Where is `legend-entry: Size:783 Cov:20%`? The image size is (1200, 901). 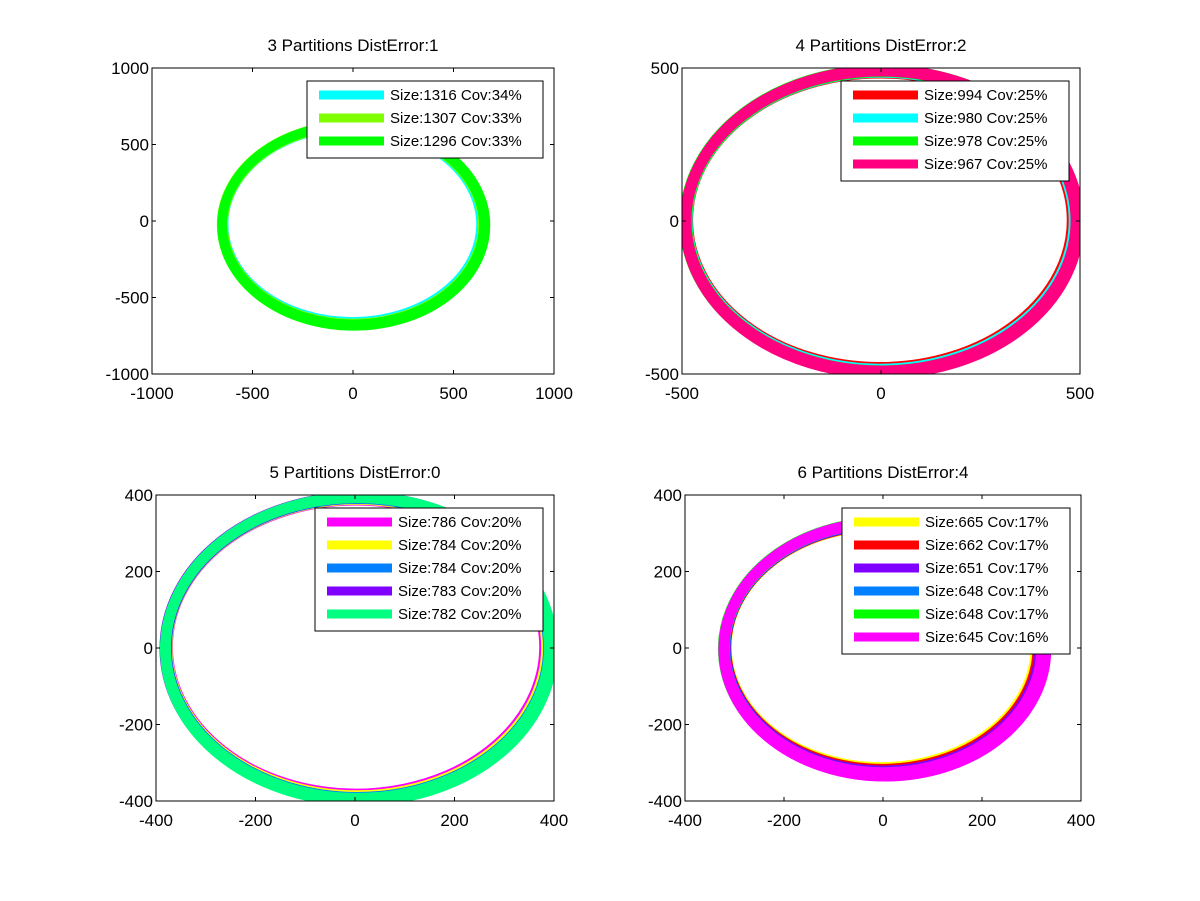
legend-entry: Size:783 Cov:20% is located at coordinates (459, 591).